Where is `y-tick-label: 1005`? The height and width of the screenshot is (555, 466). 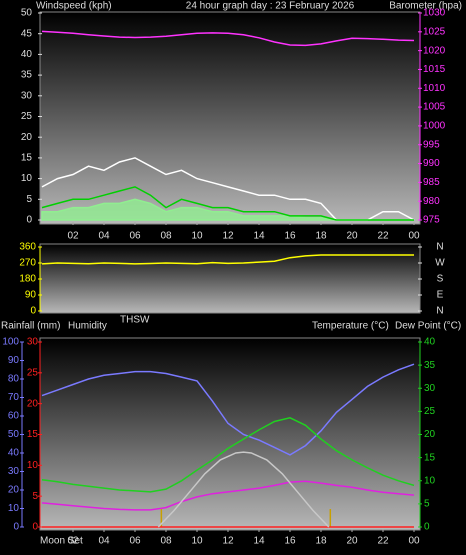
y-tick-label: 1005 is located at coordinates (434, 107).